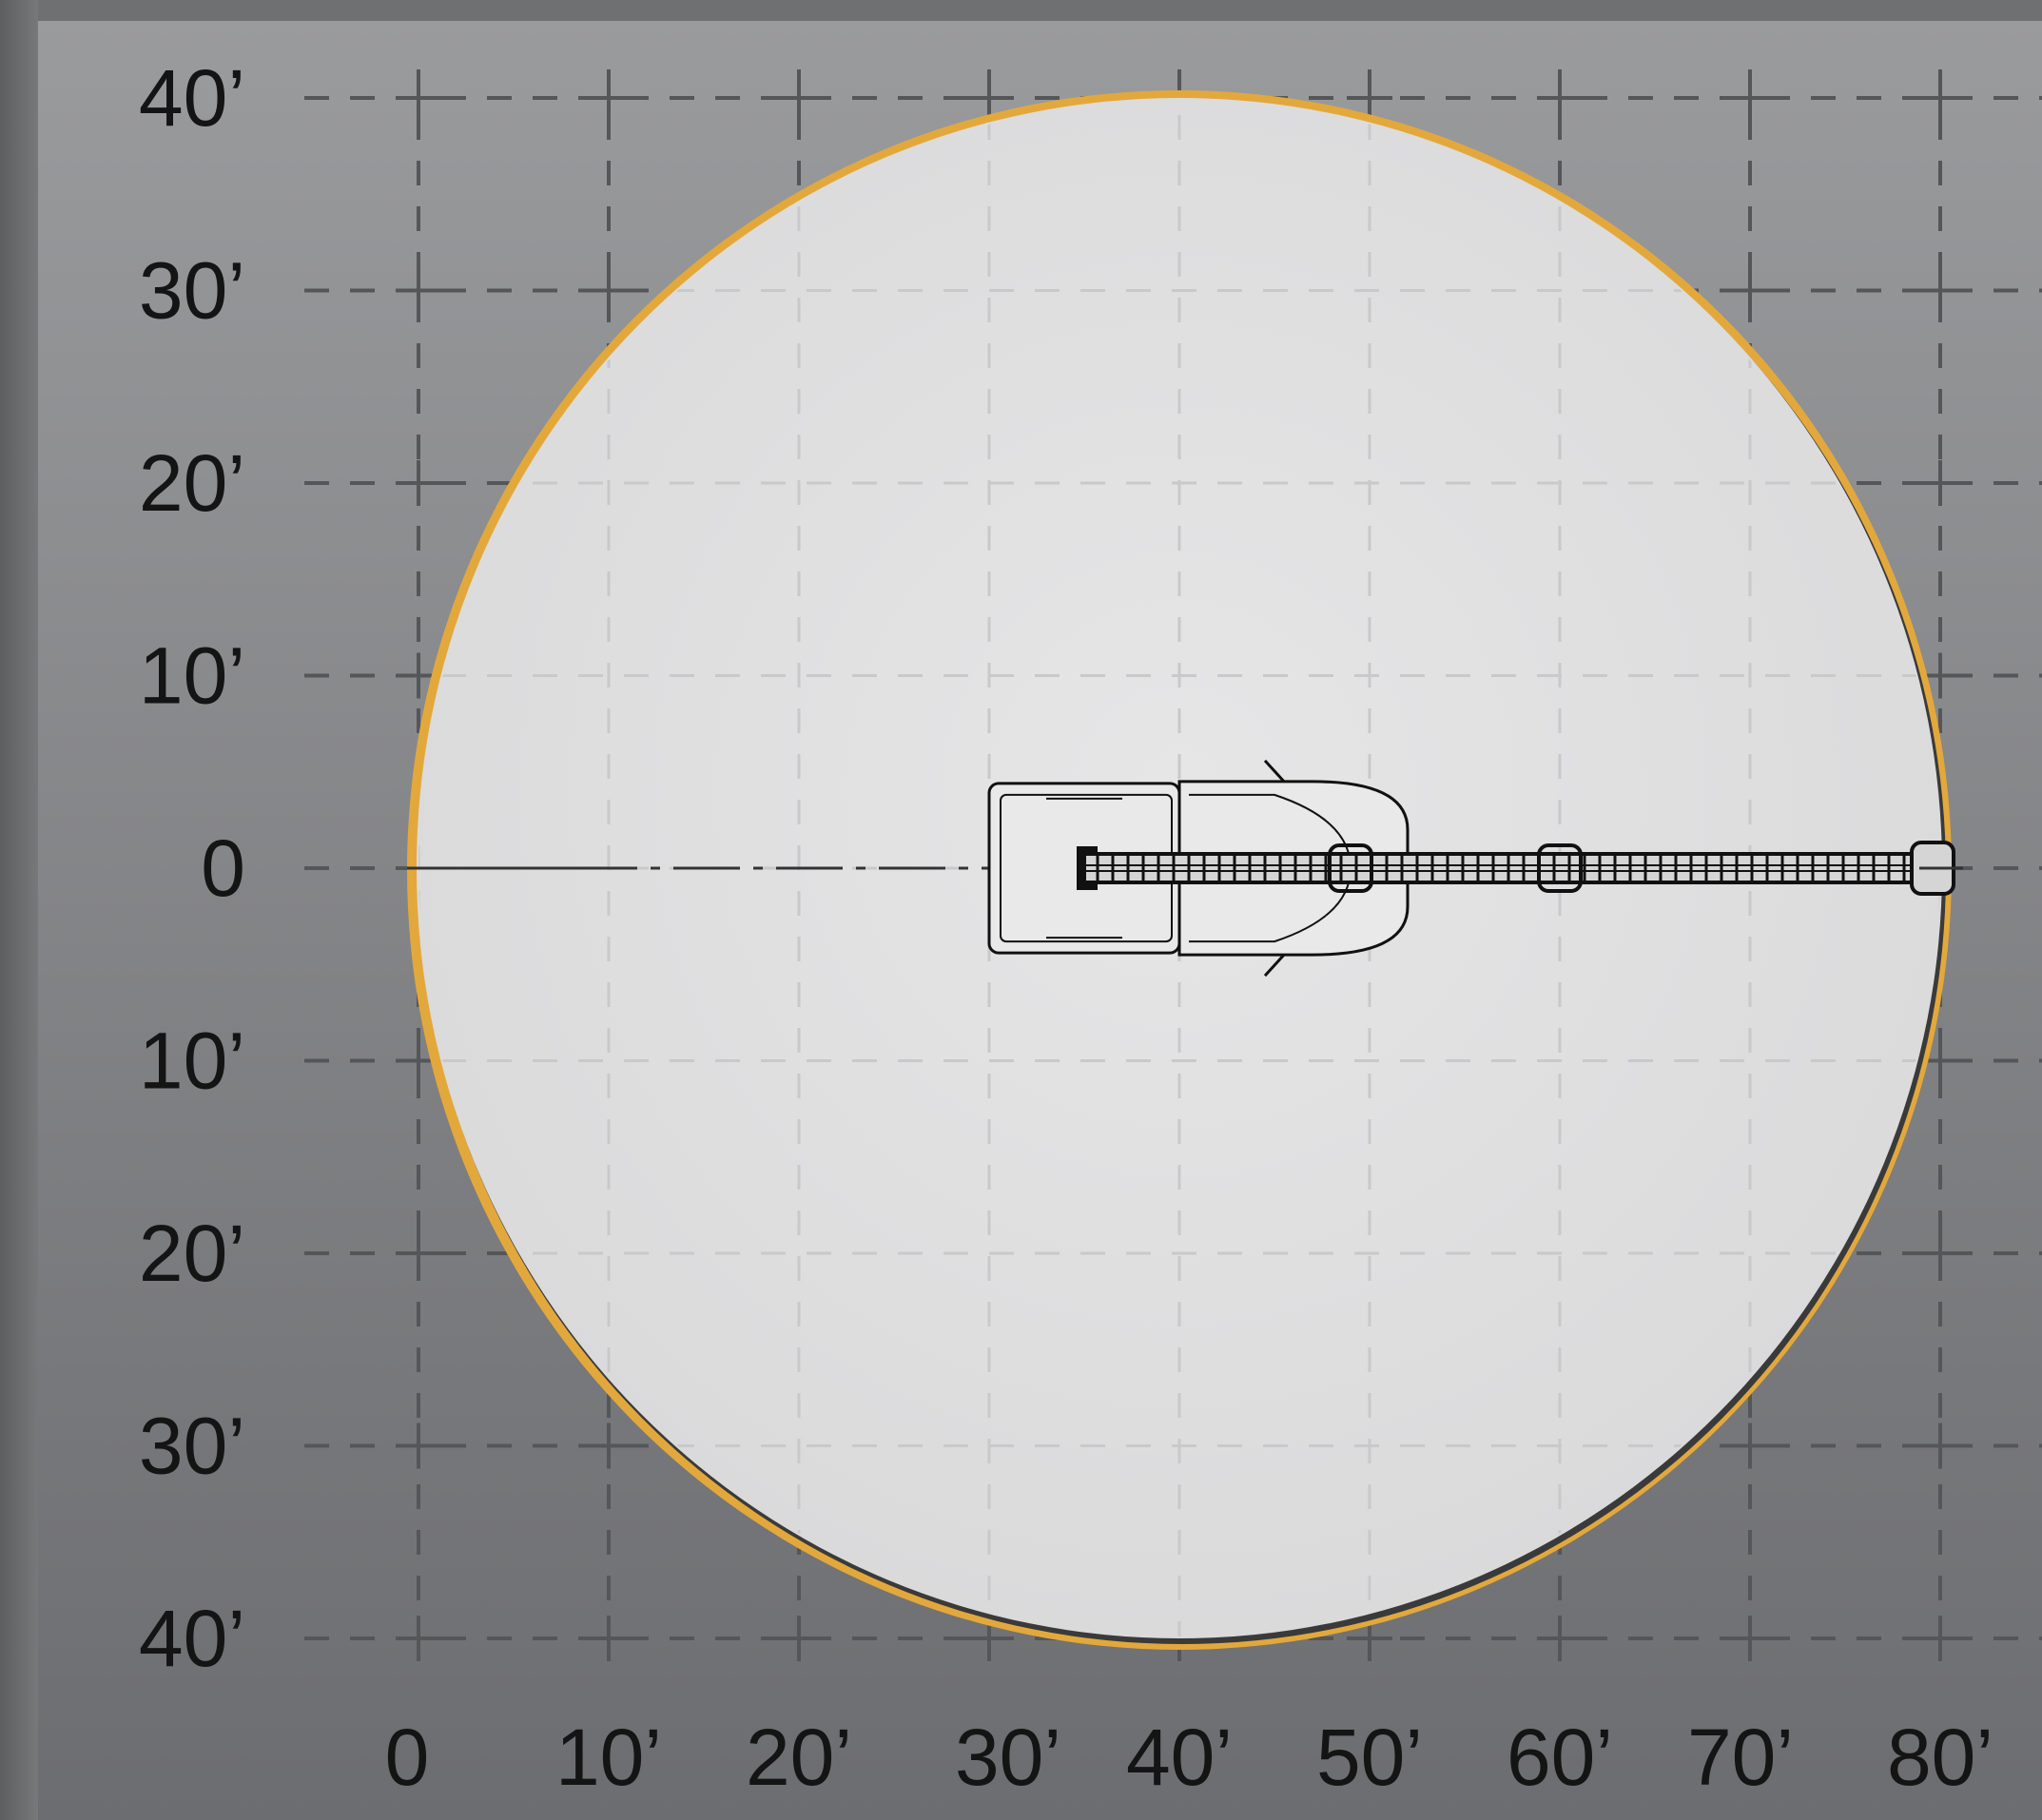 The height and width of the screenshot is (1820, 2042). I want to click on boom-icon, so click(1520, 869).